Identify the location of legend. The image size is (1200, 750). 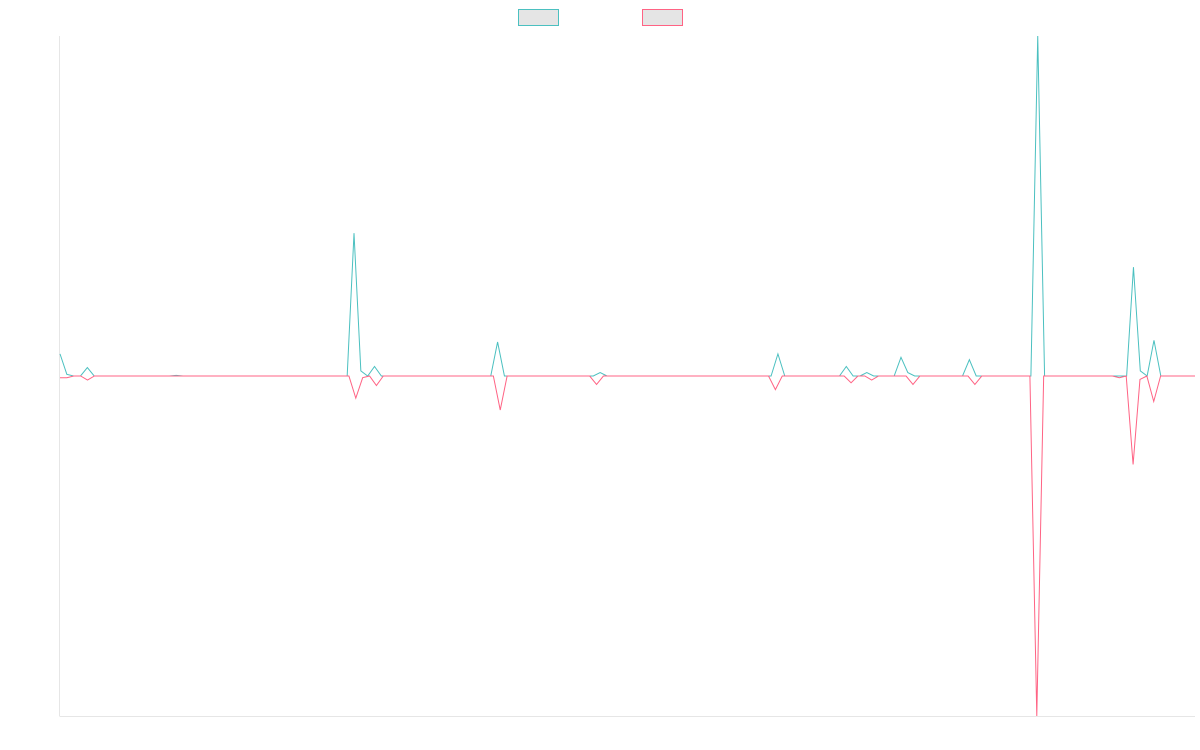
(600, 17).